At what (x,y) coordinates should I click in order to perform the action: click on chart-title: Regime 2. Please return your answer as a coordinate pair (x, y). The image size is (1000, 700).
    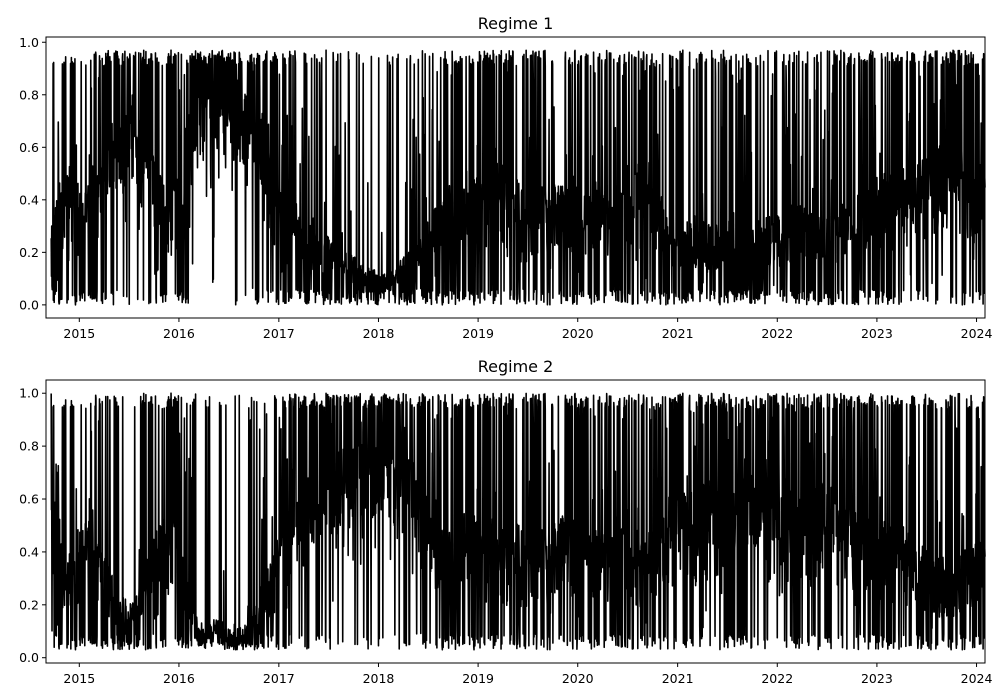
    Looking at the image, I should click on (516, 366).